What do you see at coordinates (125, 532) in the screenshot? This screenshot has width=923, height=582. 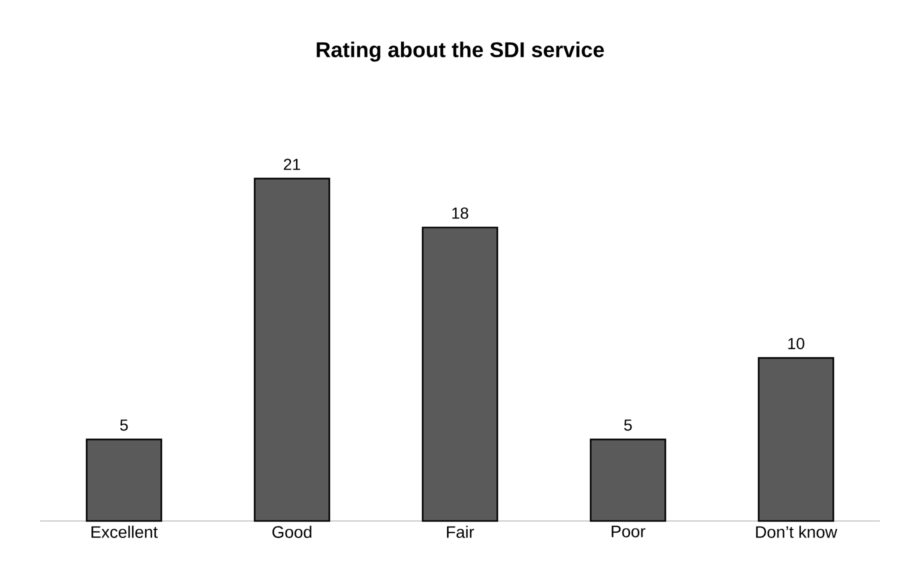 I see `x-tick-label: Excellent` at bounding box center [125, 532].